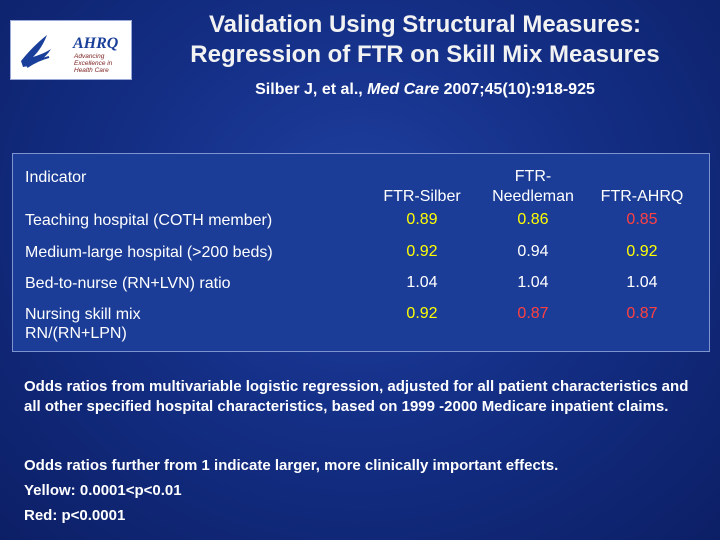 The height and width of the screenshot is (540, 720). Describe the element at coordinates (311, 89) in the screenshot. I see `citation-authors: Silber J, et al.,` at that location.